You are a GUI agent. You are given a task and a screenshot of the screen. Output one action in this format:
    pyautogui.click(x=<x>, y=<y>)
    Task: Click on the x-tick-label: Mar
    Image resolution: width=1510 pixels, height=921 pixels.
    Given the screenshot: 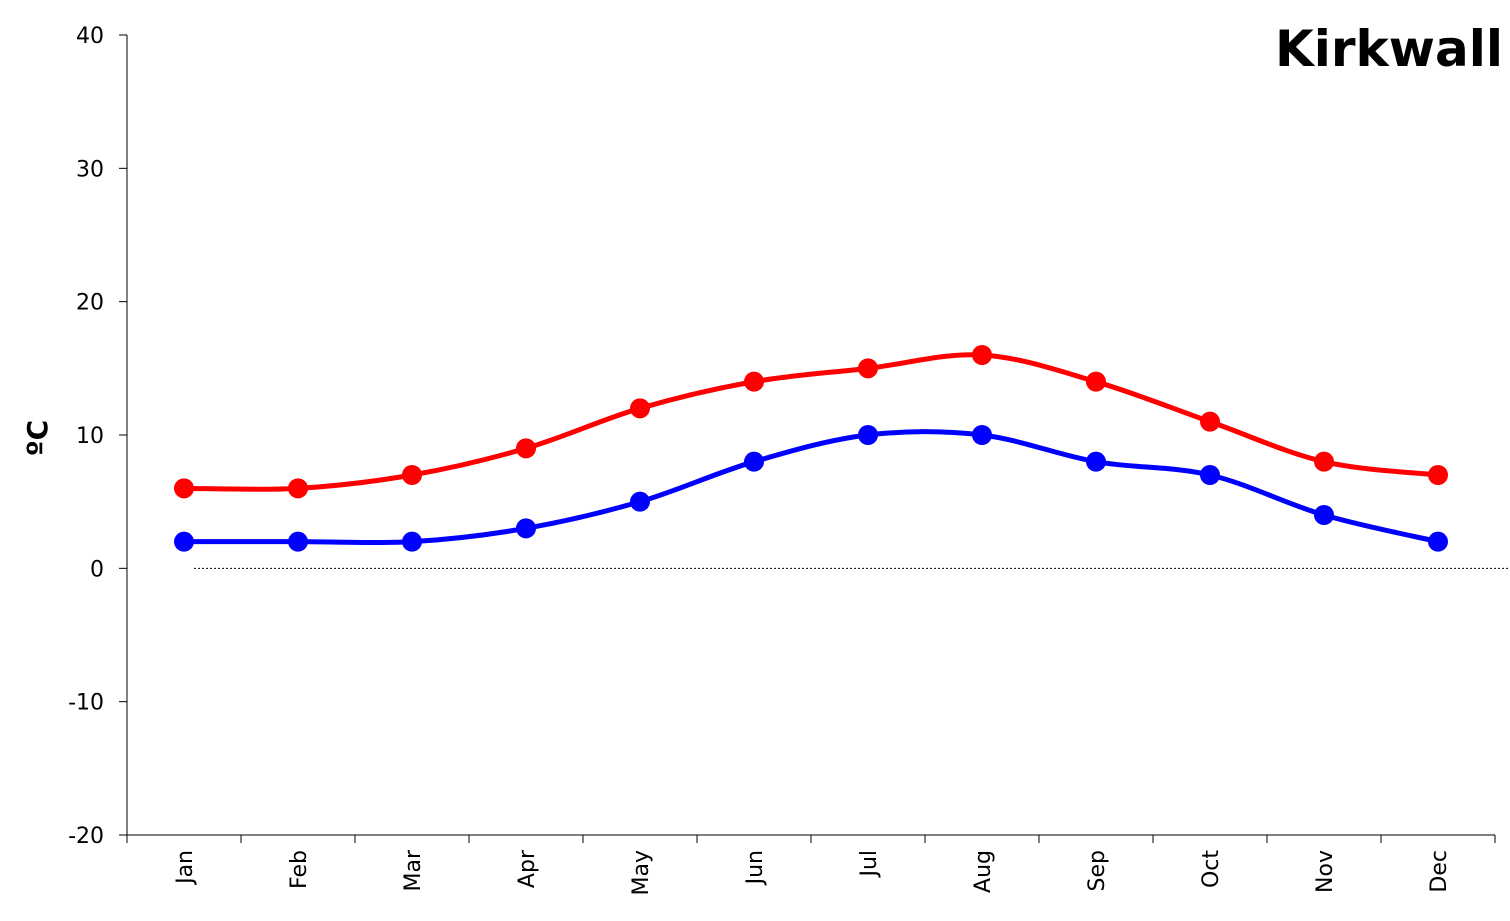 What is the action you would take?
    pyautogui.click(x=413, y=870)
    